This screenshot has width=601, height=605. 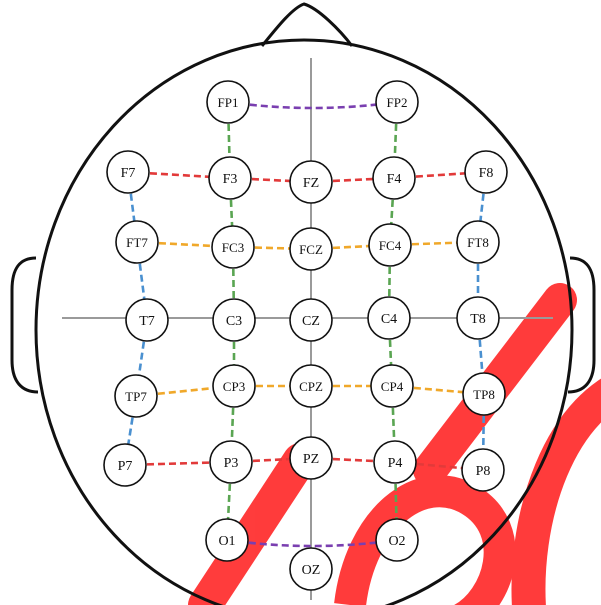 I want to click on electrode-ft8: FT8, so click(x=478, y=242).